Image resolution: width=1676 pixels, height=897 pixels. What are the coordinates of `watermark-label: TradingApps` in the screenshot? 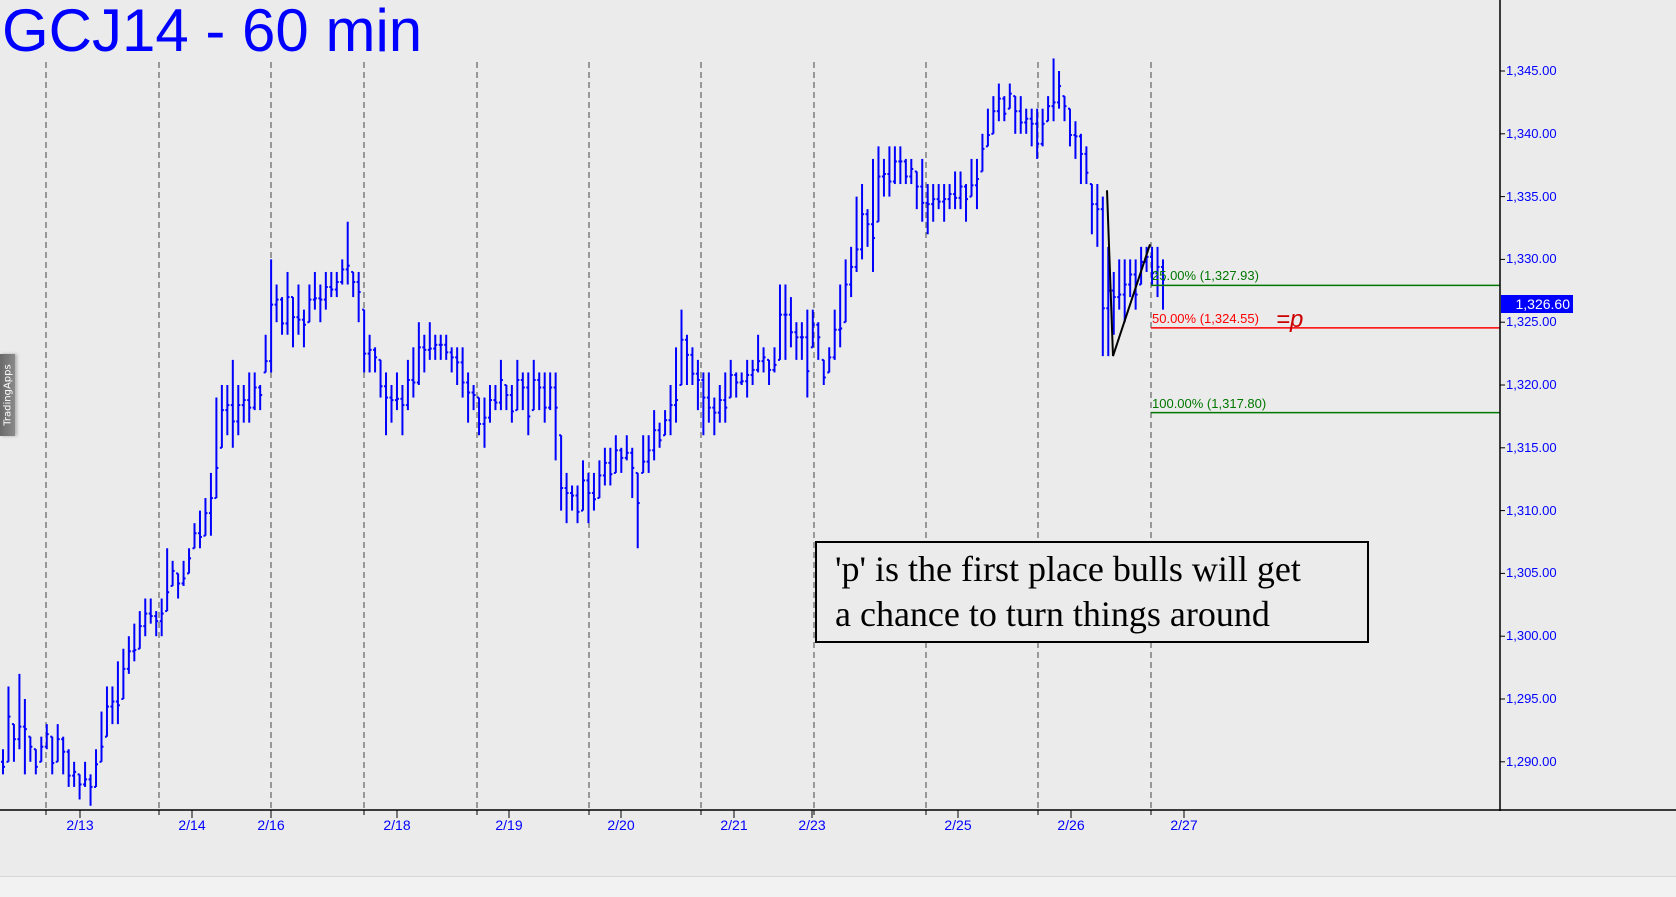 It's located at (7, 395).